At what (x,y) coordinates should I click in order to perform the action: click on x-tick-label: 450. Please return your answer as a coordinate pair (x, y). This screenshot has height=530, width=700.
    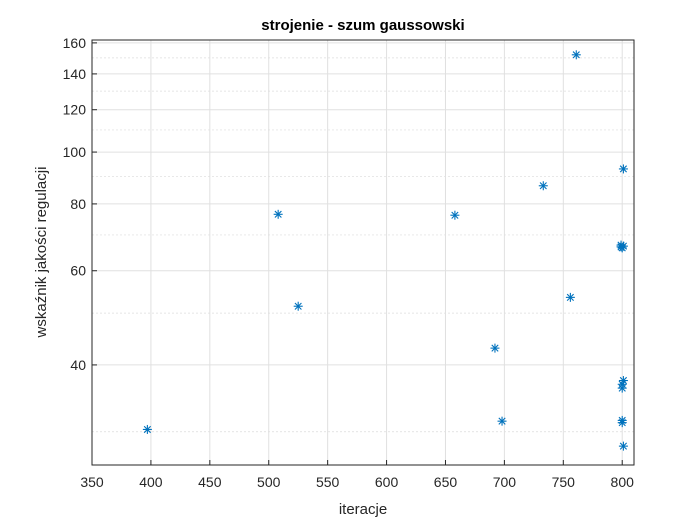
    Looking at the image, I should click on (210, 482).